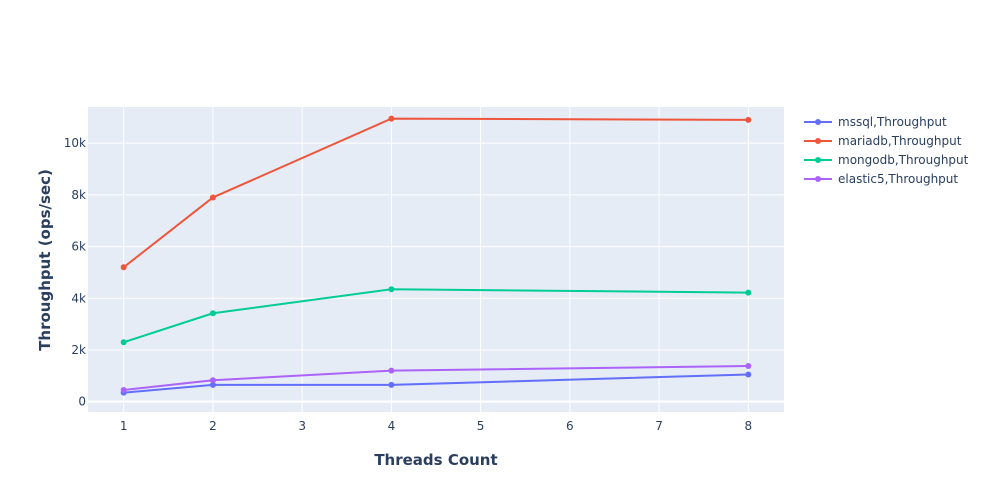  Describe the element at coordinates (82, 402) in the screenshot. I see `y-tick-label: 0` at that location.